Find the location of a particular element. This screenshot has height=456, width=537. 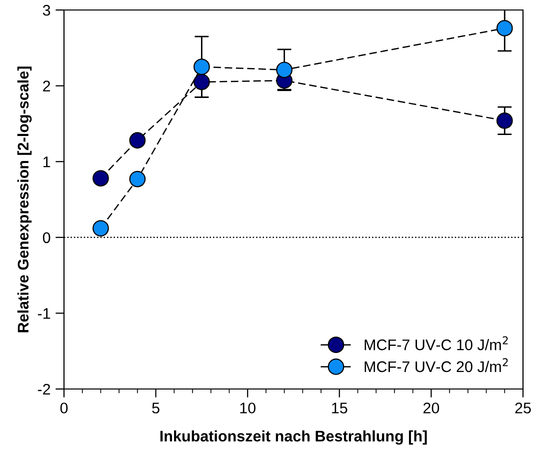

y-axis-title: Relative Genexpression [2-log-scale] is located at coordinates (24, 199).